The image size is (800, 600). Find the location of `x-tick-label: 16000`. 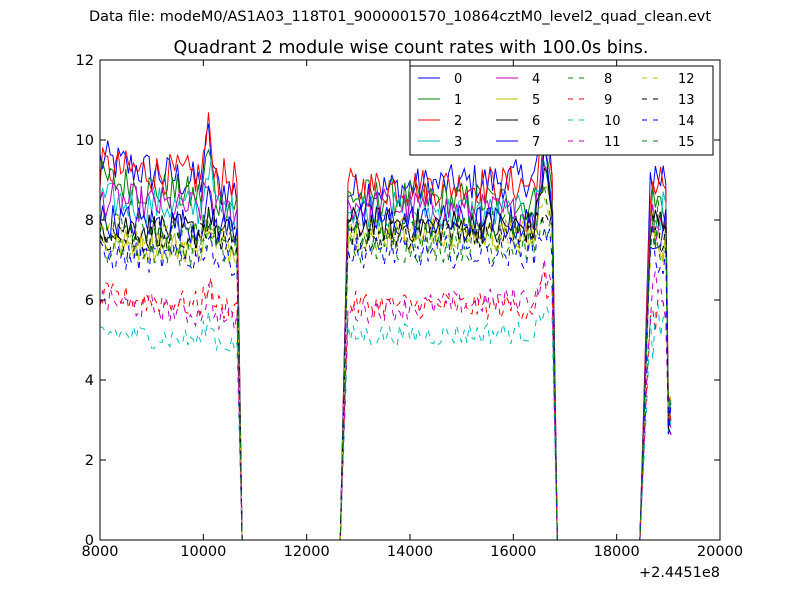

x-tick-label: 16000 is located at coordinates (513, 552).